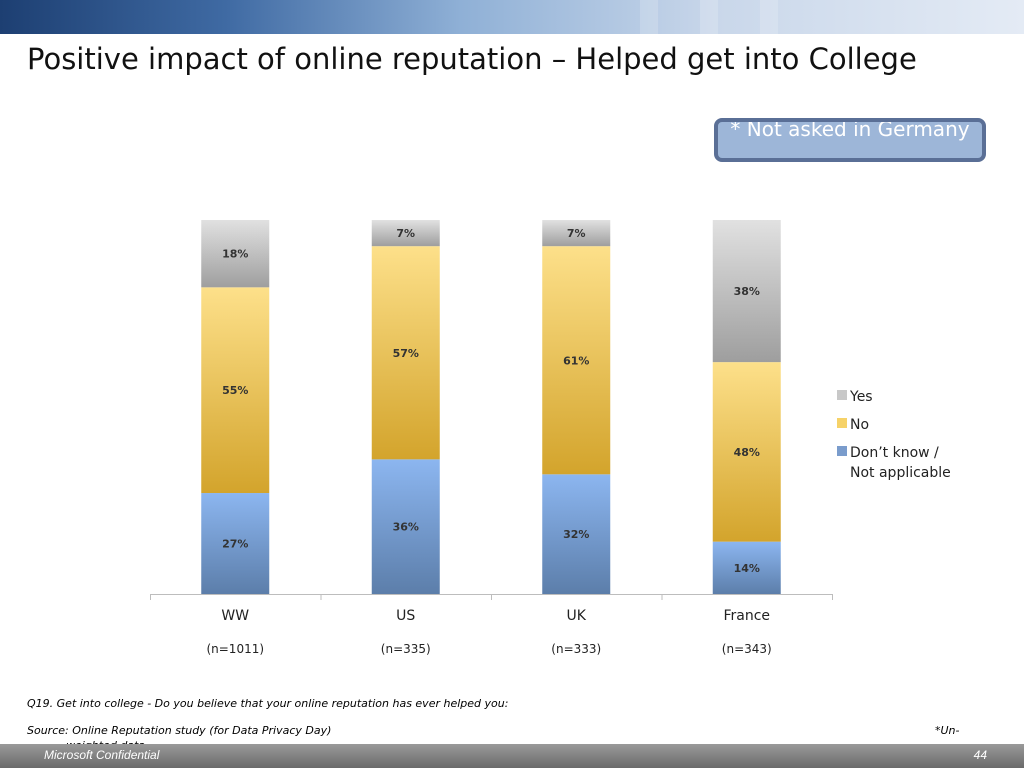 Image resolution: width=1024 pixels, height=768 pixels. What do you see at coordinates (235, 616) in the screenshot?
I see `x-tick-label: WW` at bounding box center [235, 616].